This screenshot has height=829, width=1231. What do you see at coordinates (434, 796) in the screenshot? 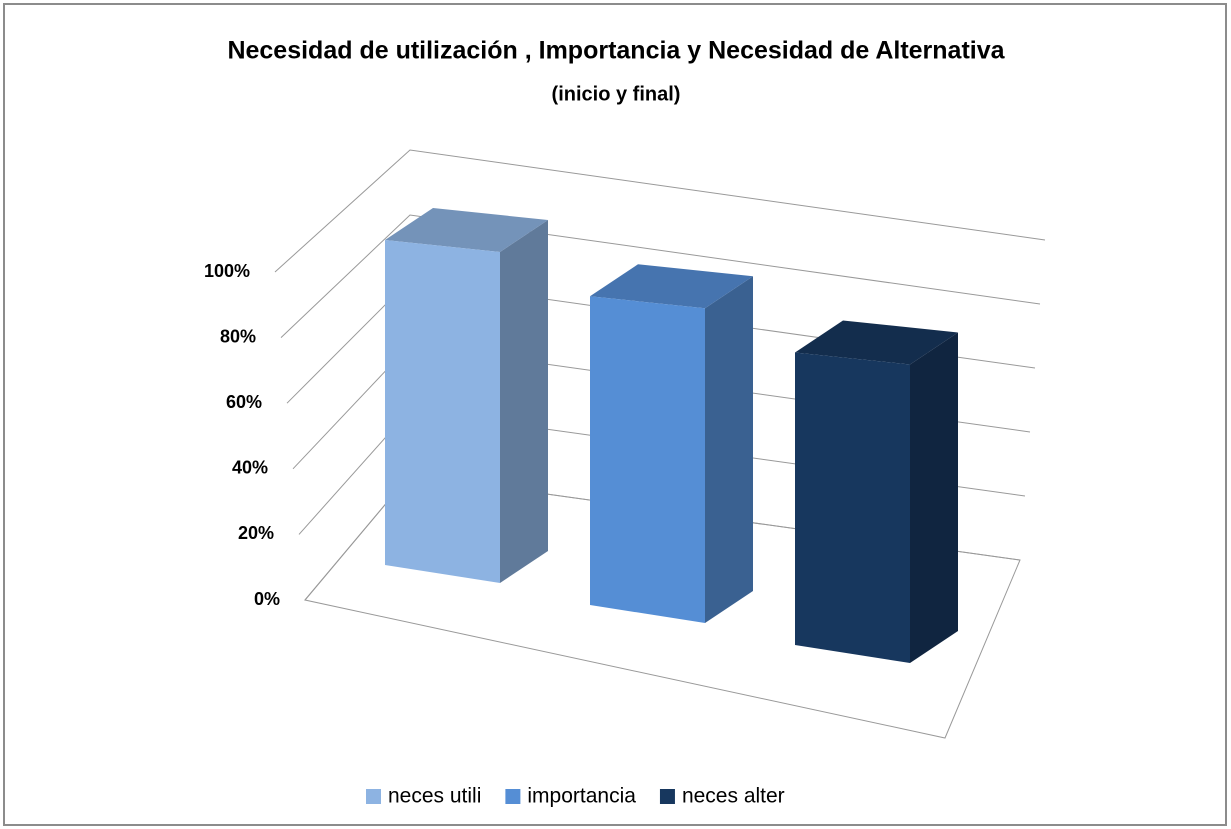
I see `legend-label: neces utili` at bounding box center [434, 796].